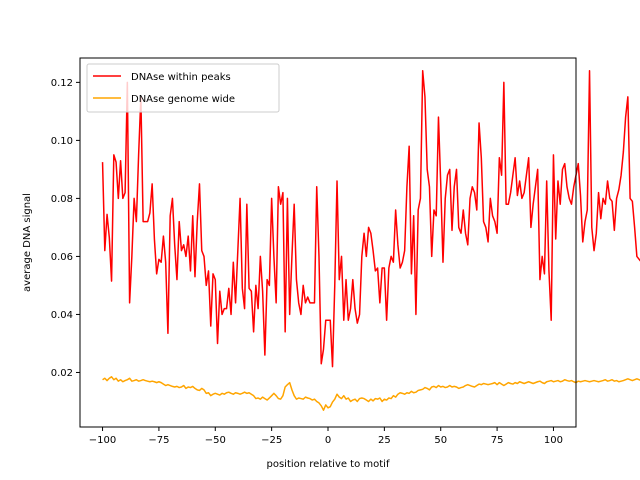  I want to click on x-tick-label: −25, so click(271, 440).